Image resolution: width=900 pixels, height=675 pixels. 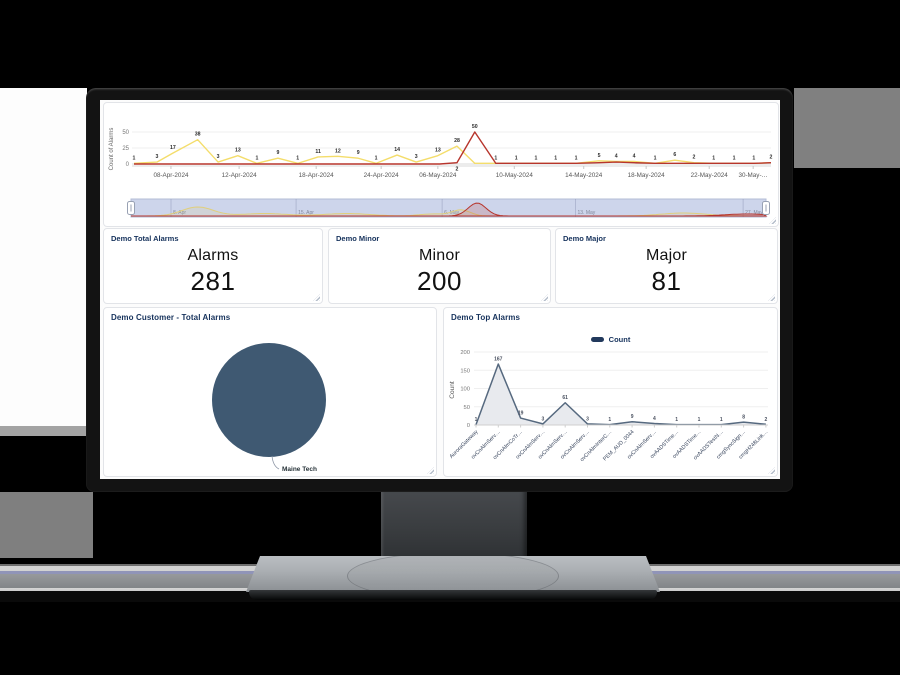 What do you see at coordinates (521, 414) in the screenshot?
I see `svg-text: 19` at bounding box center [521, 414].